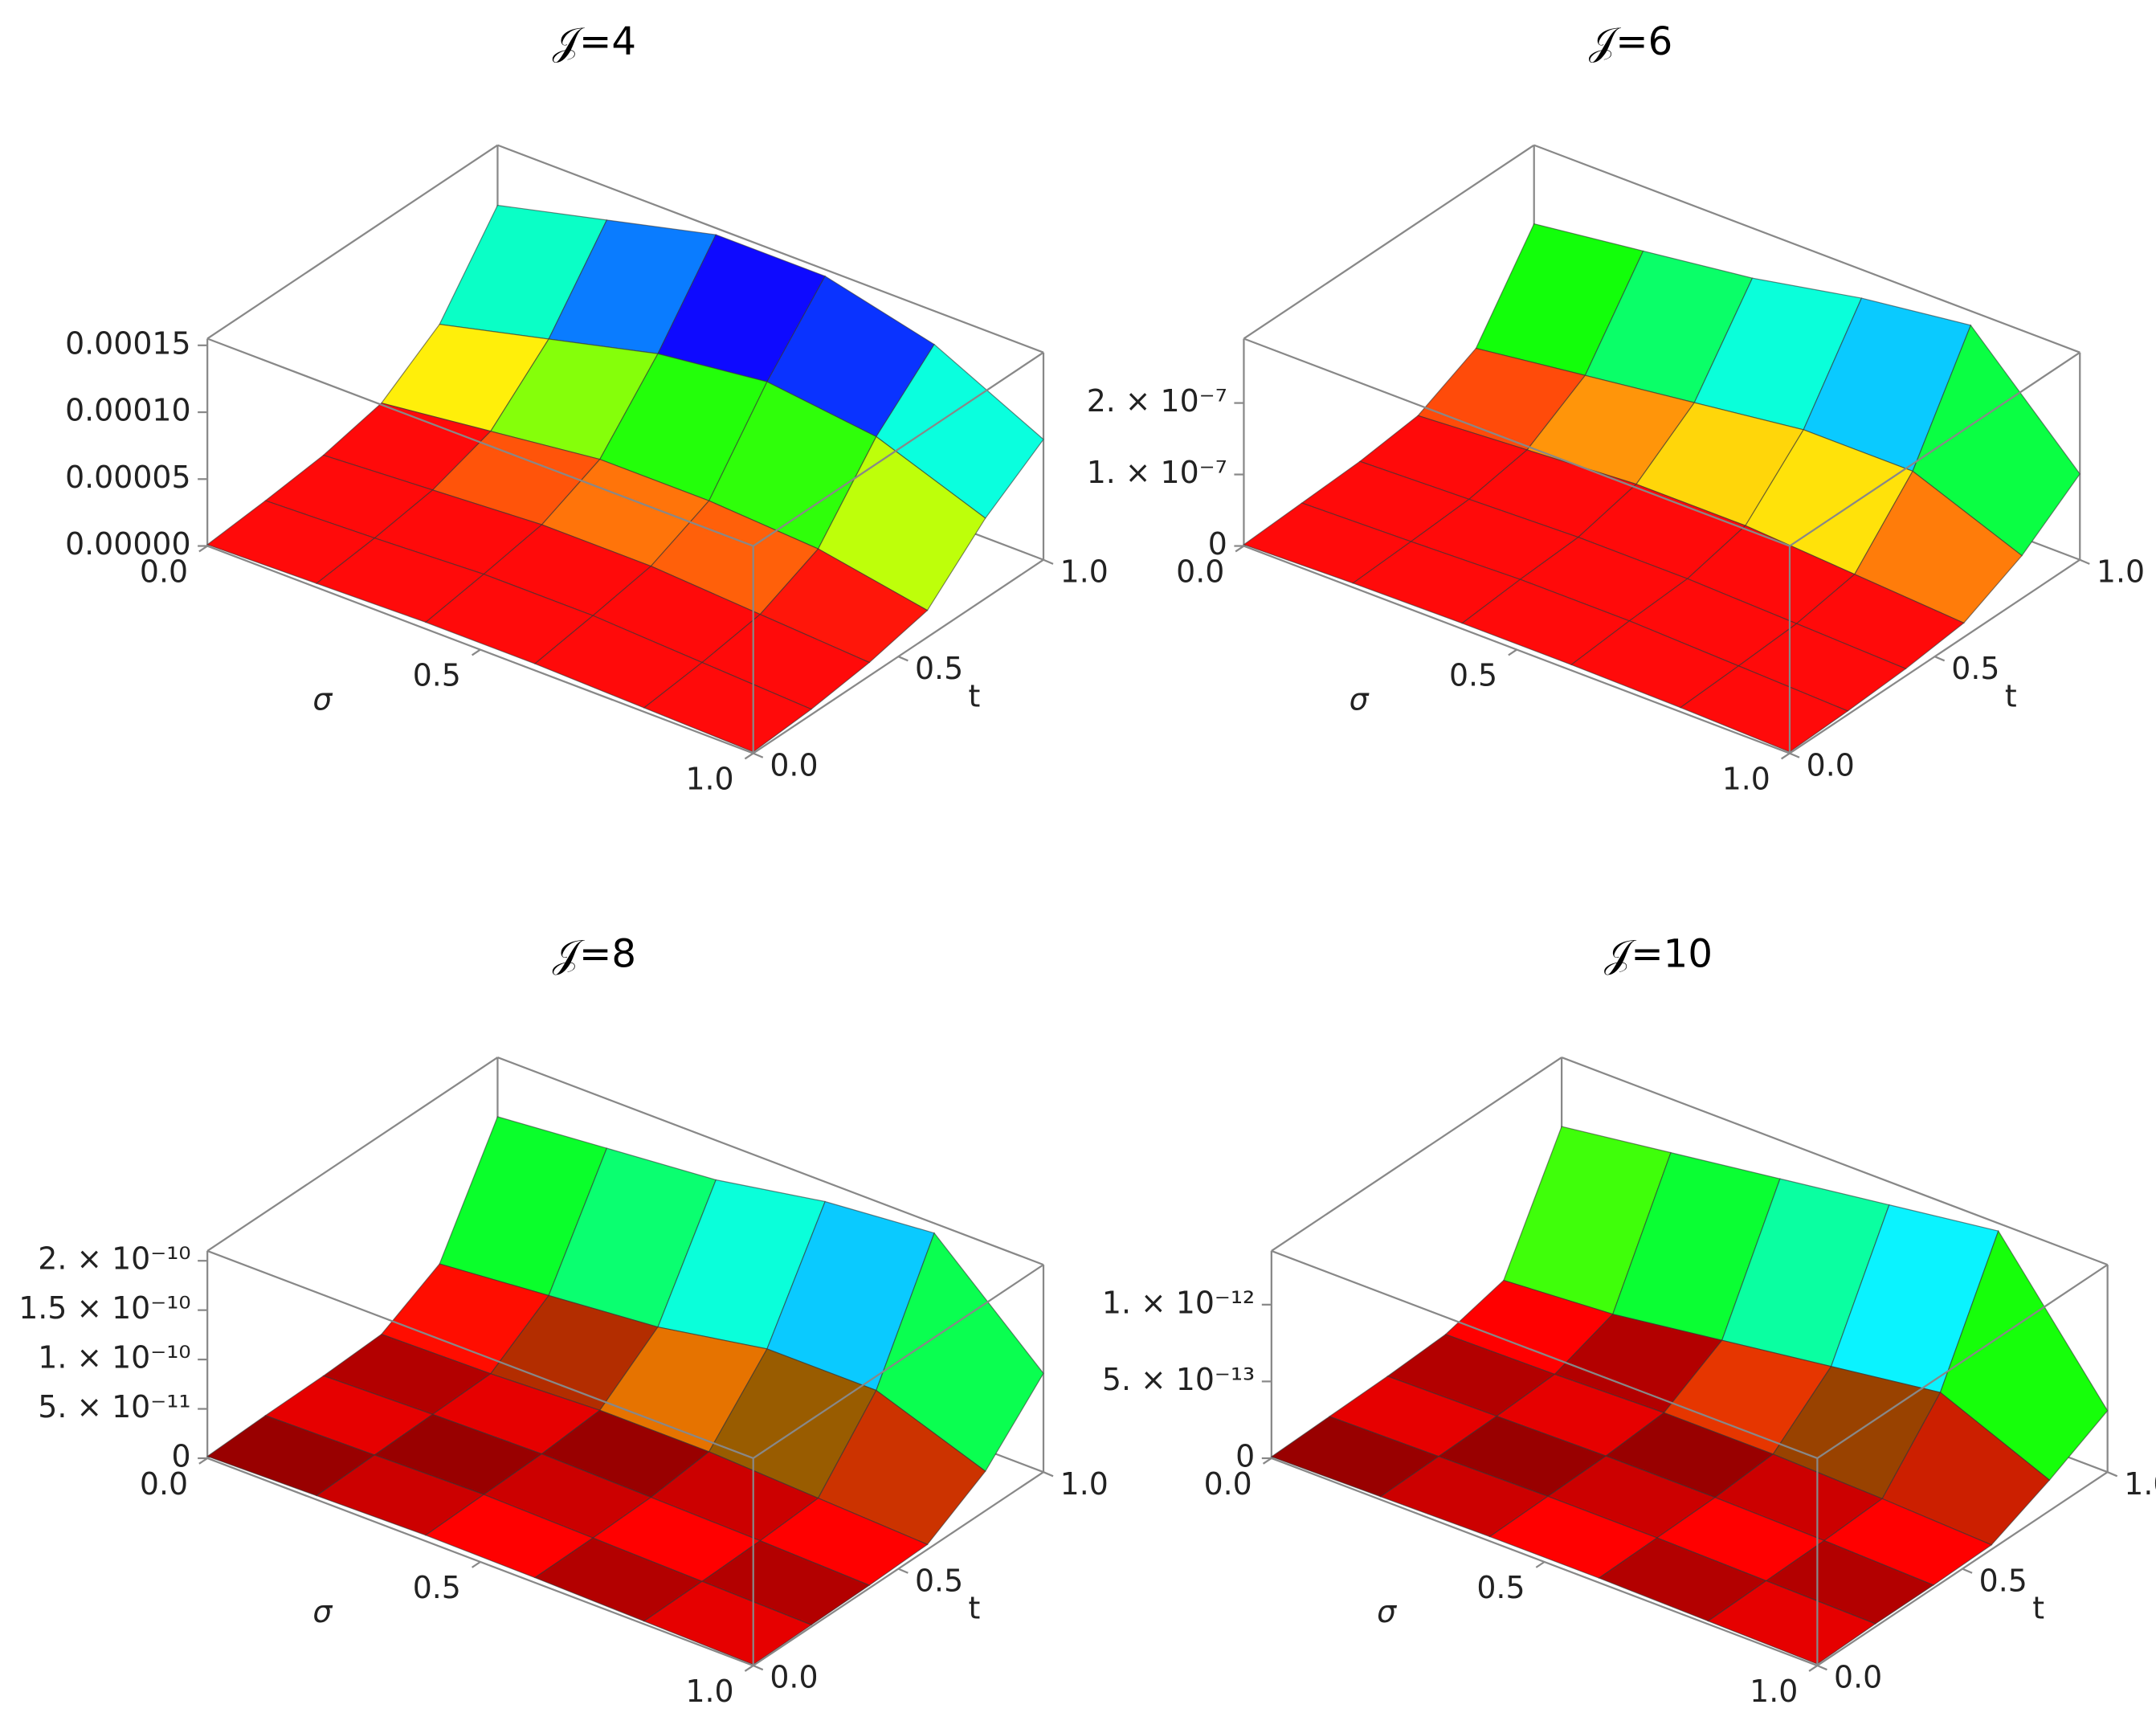 This screenshot has width=2156, height=1725. Describe the element at coordinates (1157, 401) in the screenshot. I see `z-tick-label: 2. × 10⁻⁷` at that location.